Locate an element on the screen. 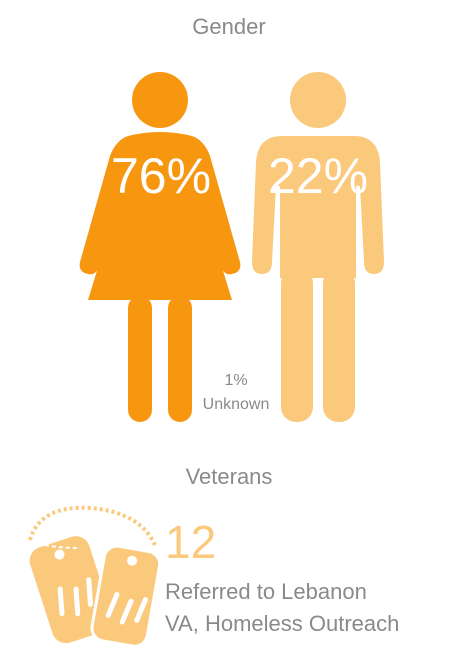 The height and width of the screenshot is (654, 458). unknown-percent: 1% is located at coordinates (235, 380).